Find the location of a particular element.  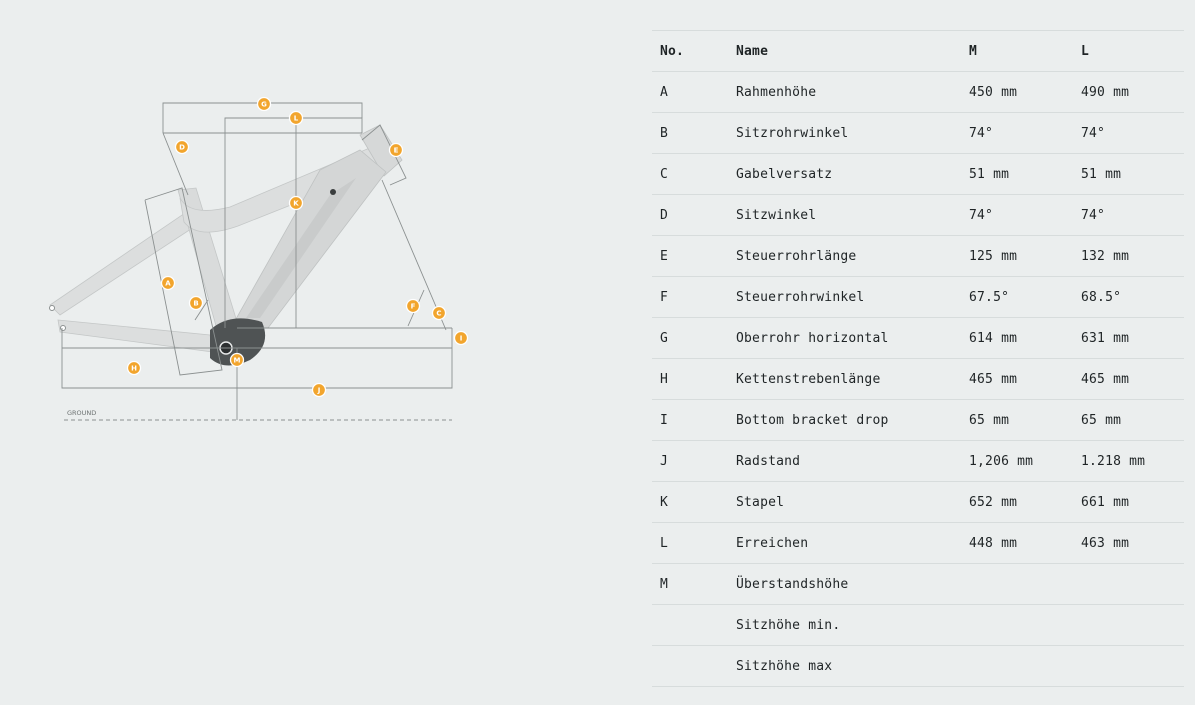

row-no: J is located at coordinates (690, 461).